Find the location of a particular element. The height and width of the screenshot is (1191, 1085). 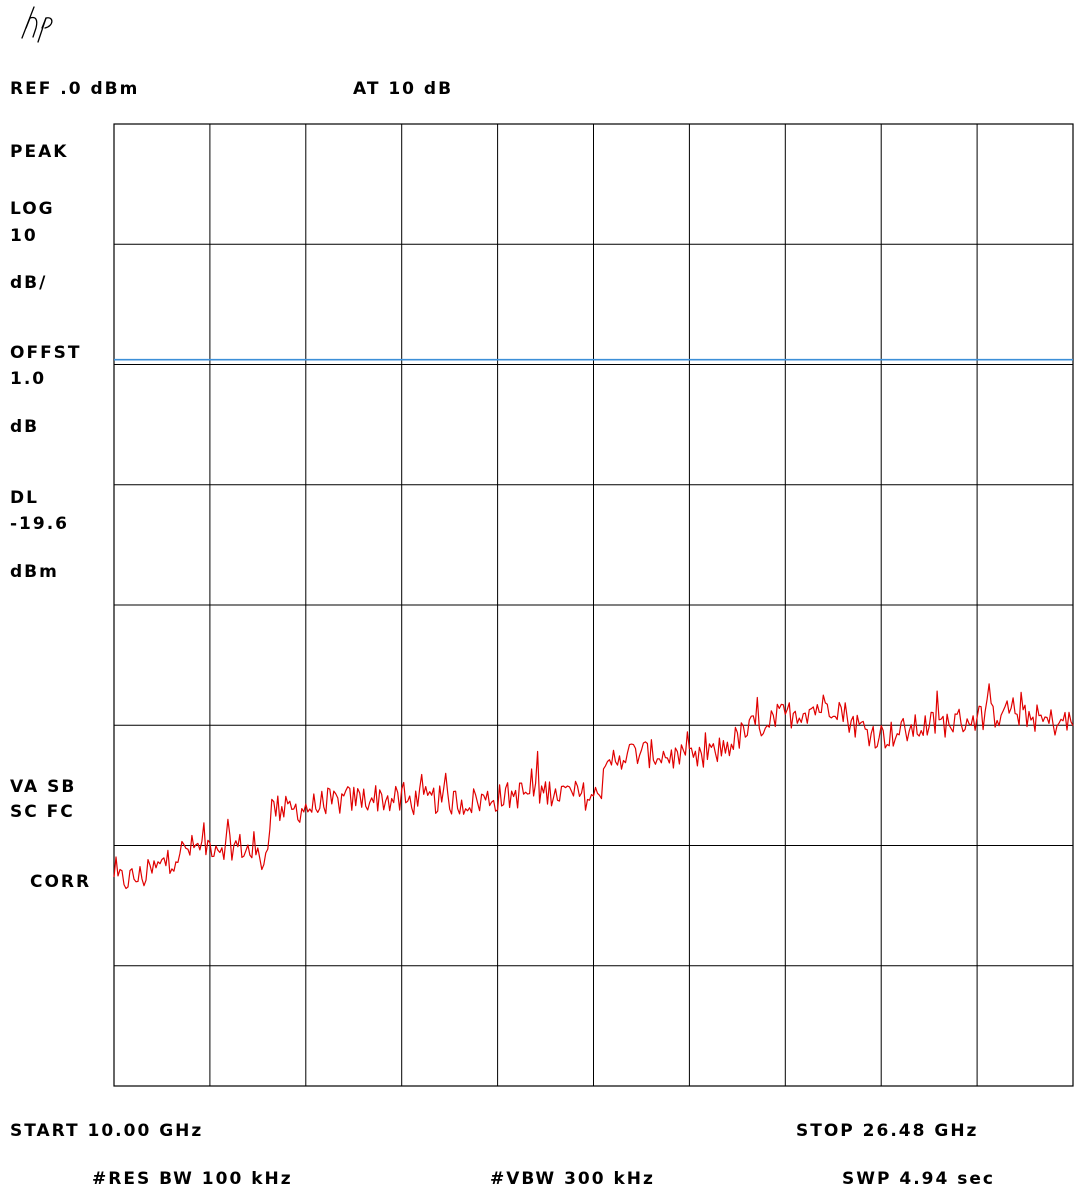

correction-label: CORR is located at coordinates (61, 882).